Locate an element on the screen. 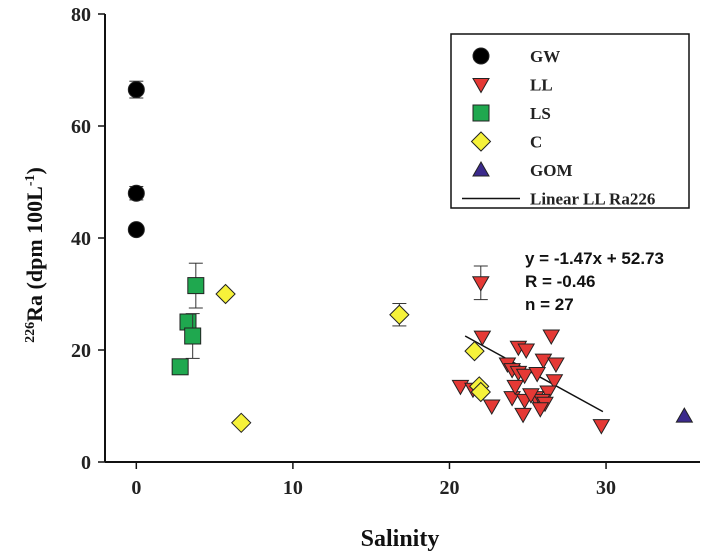 This screenshot has width=712, height=557. series-ll is located at coordinates (531, 350).